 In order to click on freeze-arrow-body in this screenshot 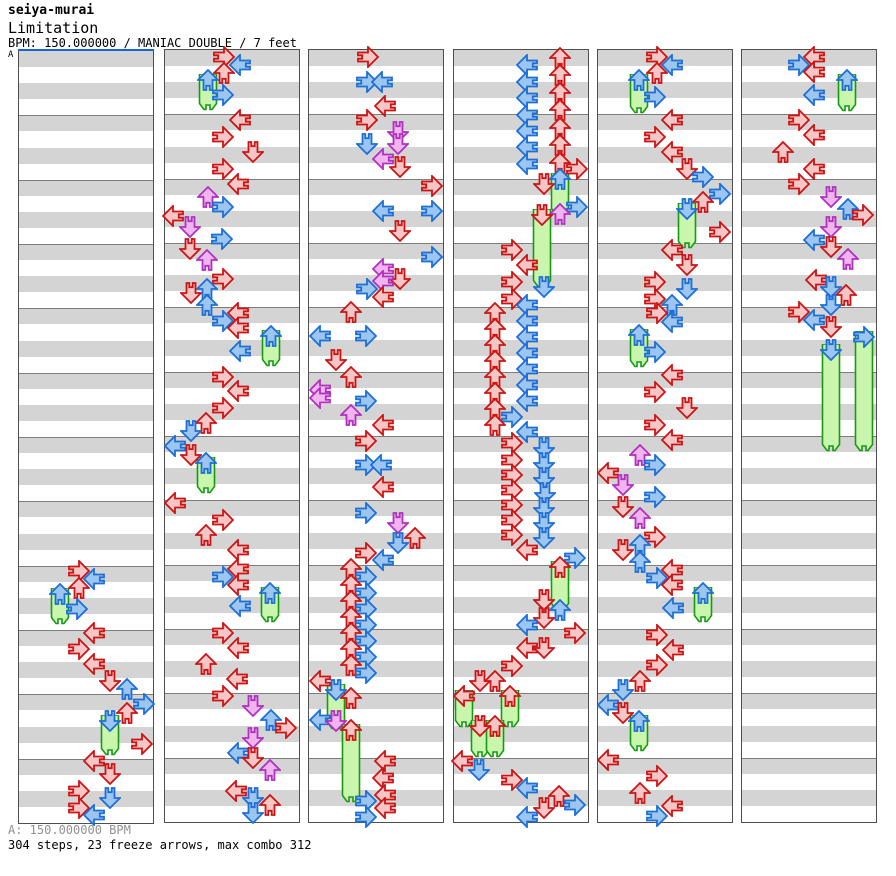, I will do `click(351, 763)`.